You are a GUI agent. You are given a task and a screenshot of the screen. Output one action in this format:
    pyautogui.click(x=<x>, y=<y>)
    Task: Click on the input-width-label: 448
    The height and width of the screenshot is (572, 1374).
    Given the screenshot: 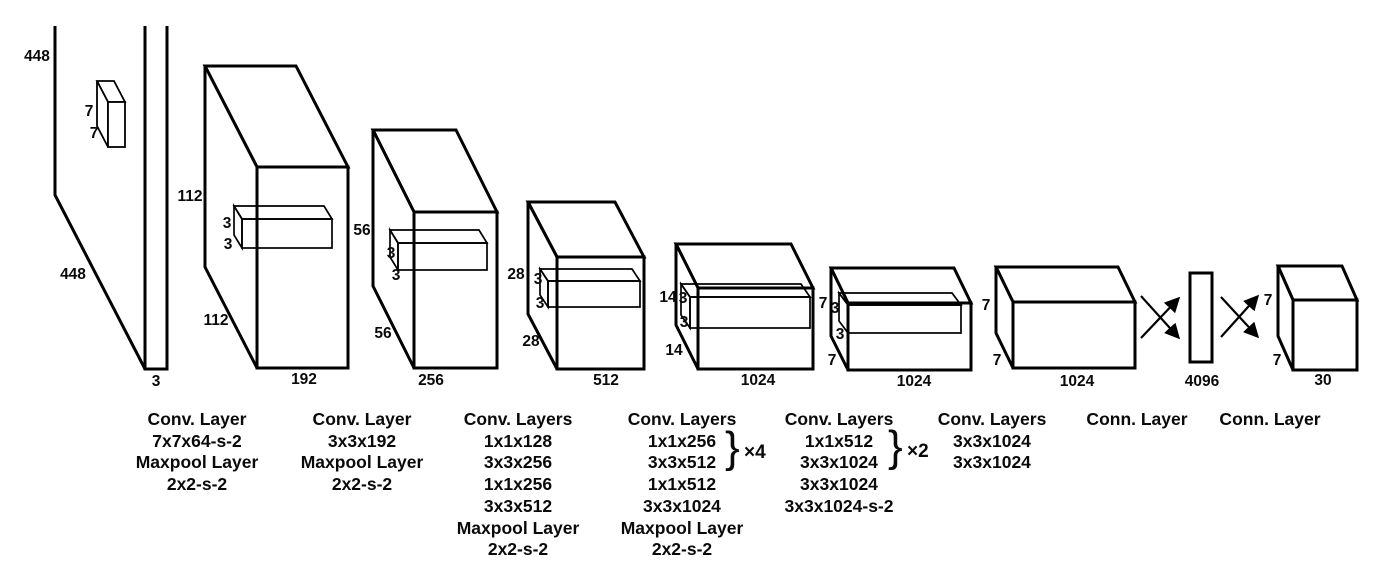 What is the action you would take?
    pyautogui.click(x=73, y=274)
    